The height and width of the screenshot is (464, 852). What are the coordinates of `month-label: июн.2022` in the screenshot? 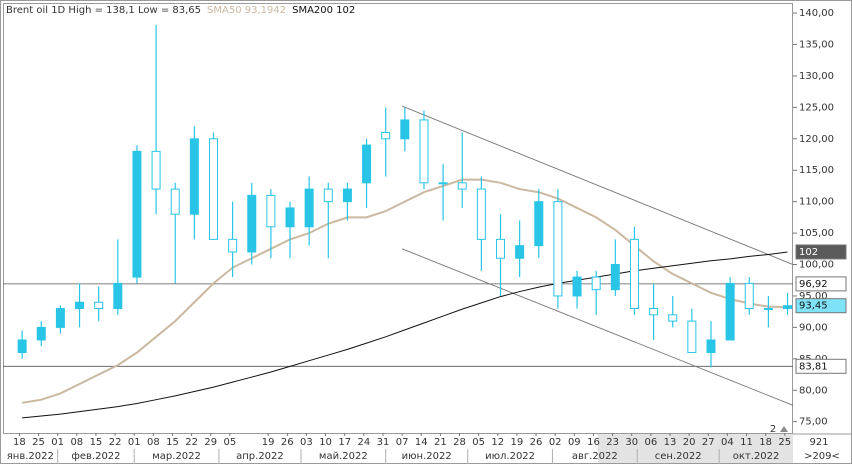 It's located at (427, 456).